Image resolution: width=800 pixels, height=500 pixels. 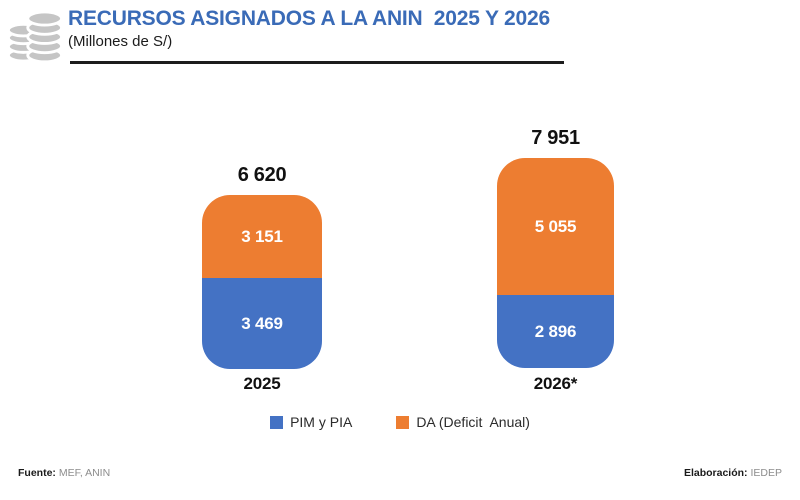 I want to click on elaboration-value: IEDEP, so click(x=766, y=473).